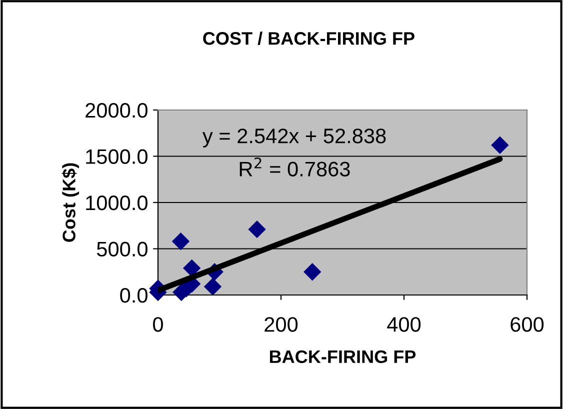  I want to click on y-tick-label: 0.0, so click(134, 295).